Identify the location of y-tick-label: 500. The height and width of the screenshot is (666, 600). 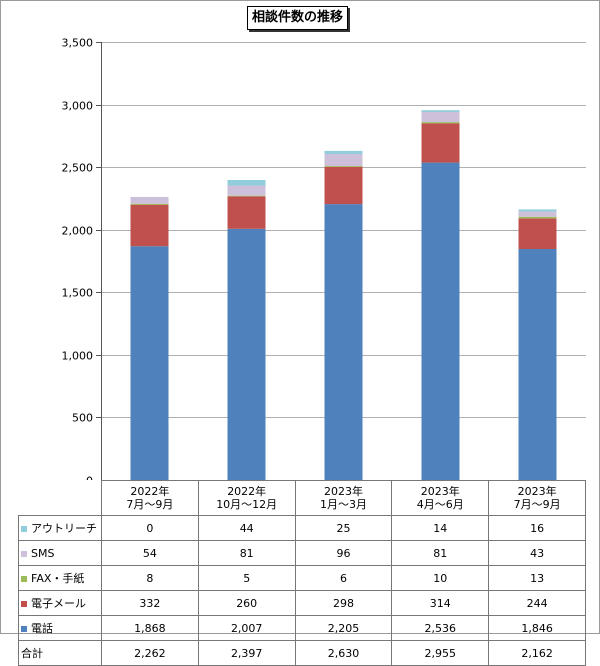
(82, 418).